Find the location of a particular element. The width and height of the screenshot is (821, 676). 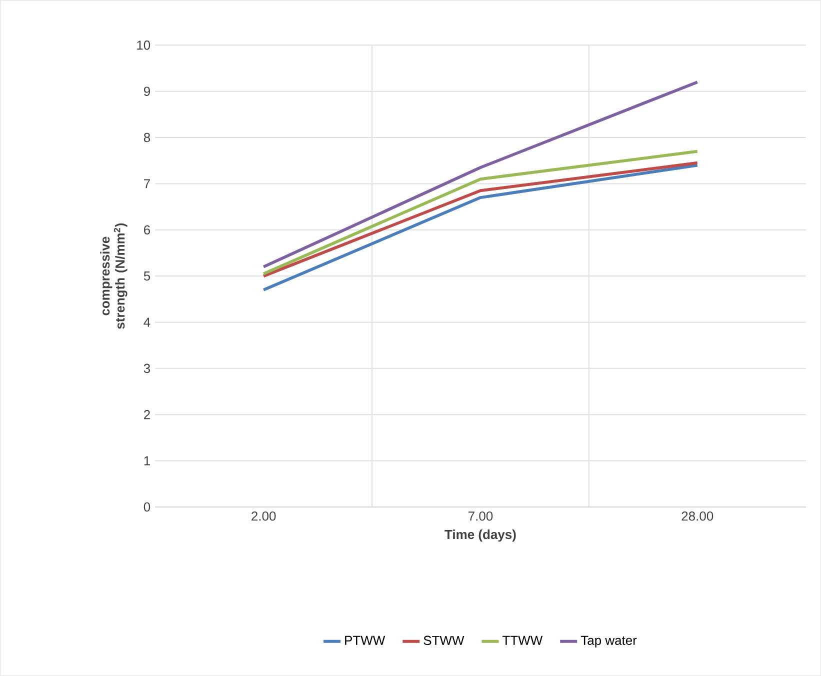

y-tick-label: 6 is located at coordinates (147, 229).